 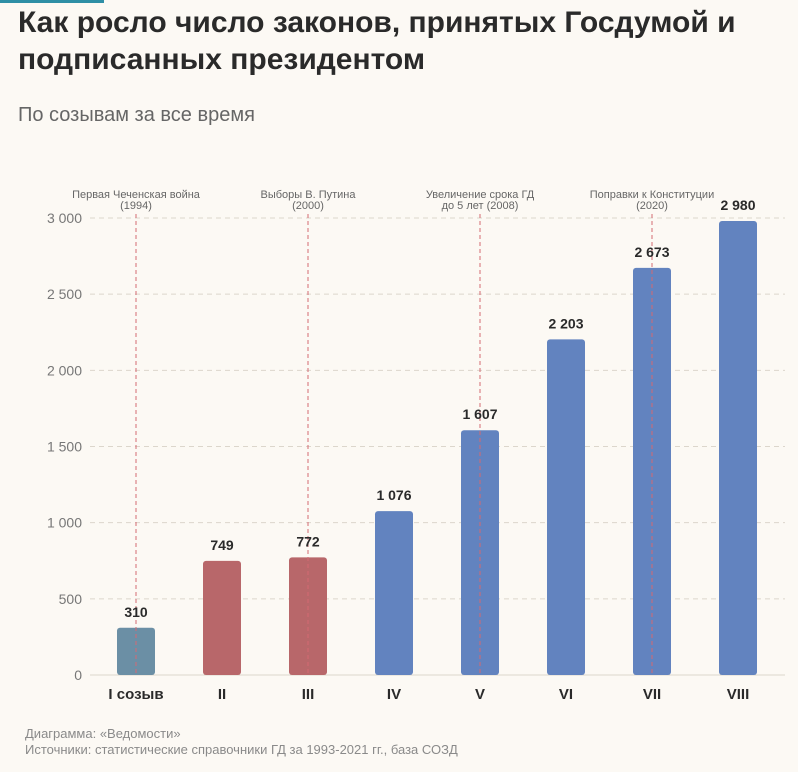 What do you see at coordinates (737, 205) in the screenshot?
I see `data-label: 2 980` at bounding box center [737, 205].